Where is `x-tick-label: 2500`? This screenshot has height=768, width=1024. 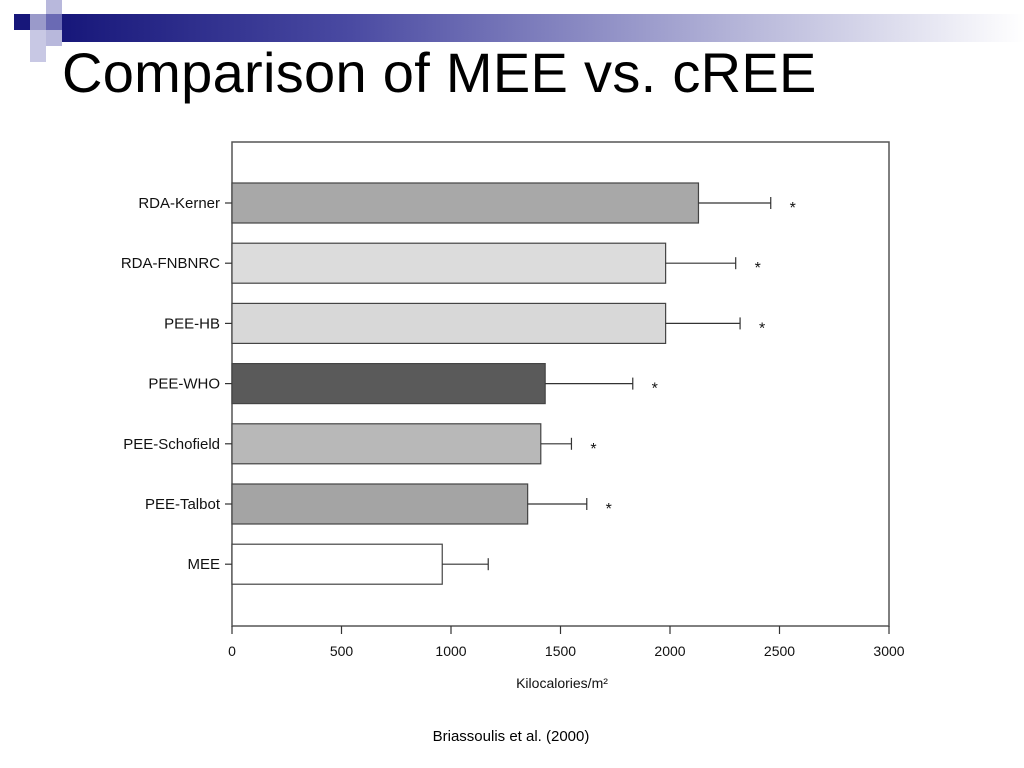
x-tick-label: 2500 is located at coordinates (779, 651).